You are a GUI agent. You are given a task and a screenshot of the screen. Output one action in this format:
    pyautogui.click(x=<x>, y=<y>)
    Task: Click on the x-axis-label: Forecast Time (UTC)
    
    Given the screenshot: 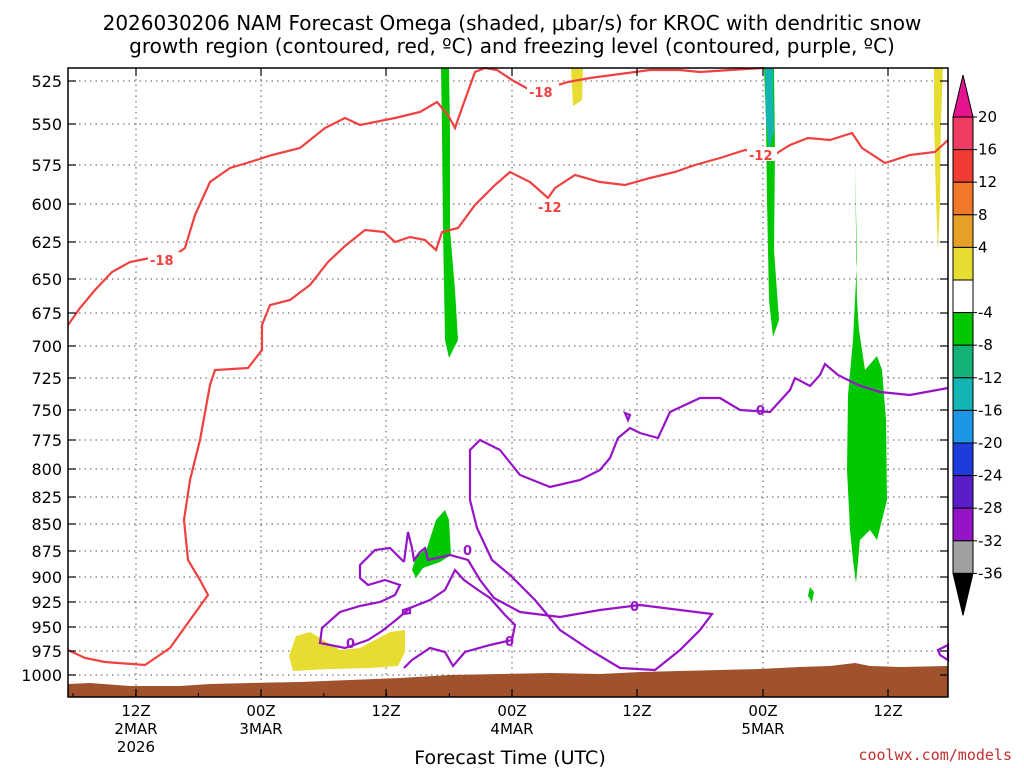 What is the action you would take?
    pyautogui.click(x=509, y=757)
    